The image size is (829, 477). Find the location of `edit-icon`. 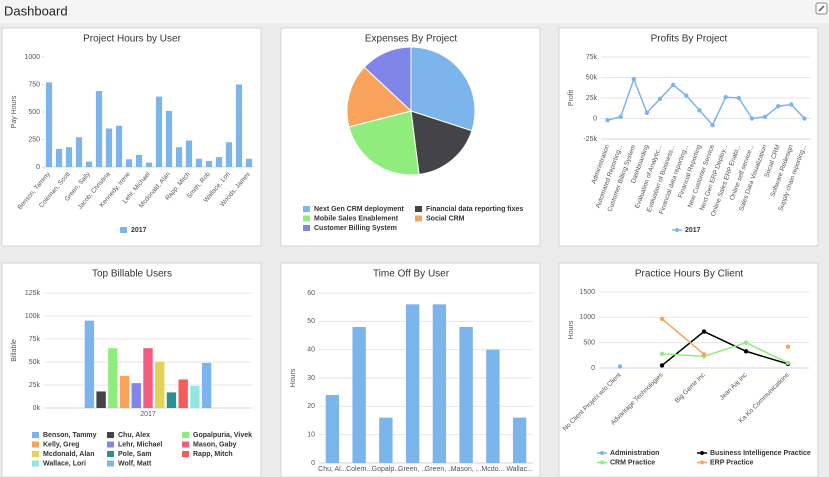

edit-icon is located at coordinates (821, 8).